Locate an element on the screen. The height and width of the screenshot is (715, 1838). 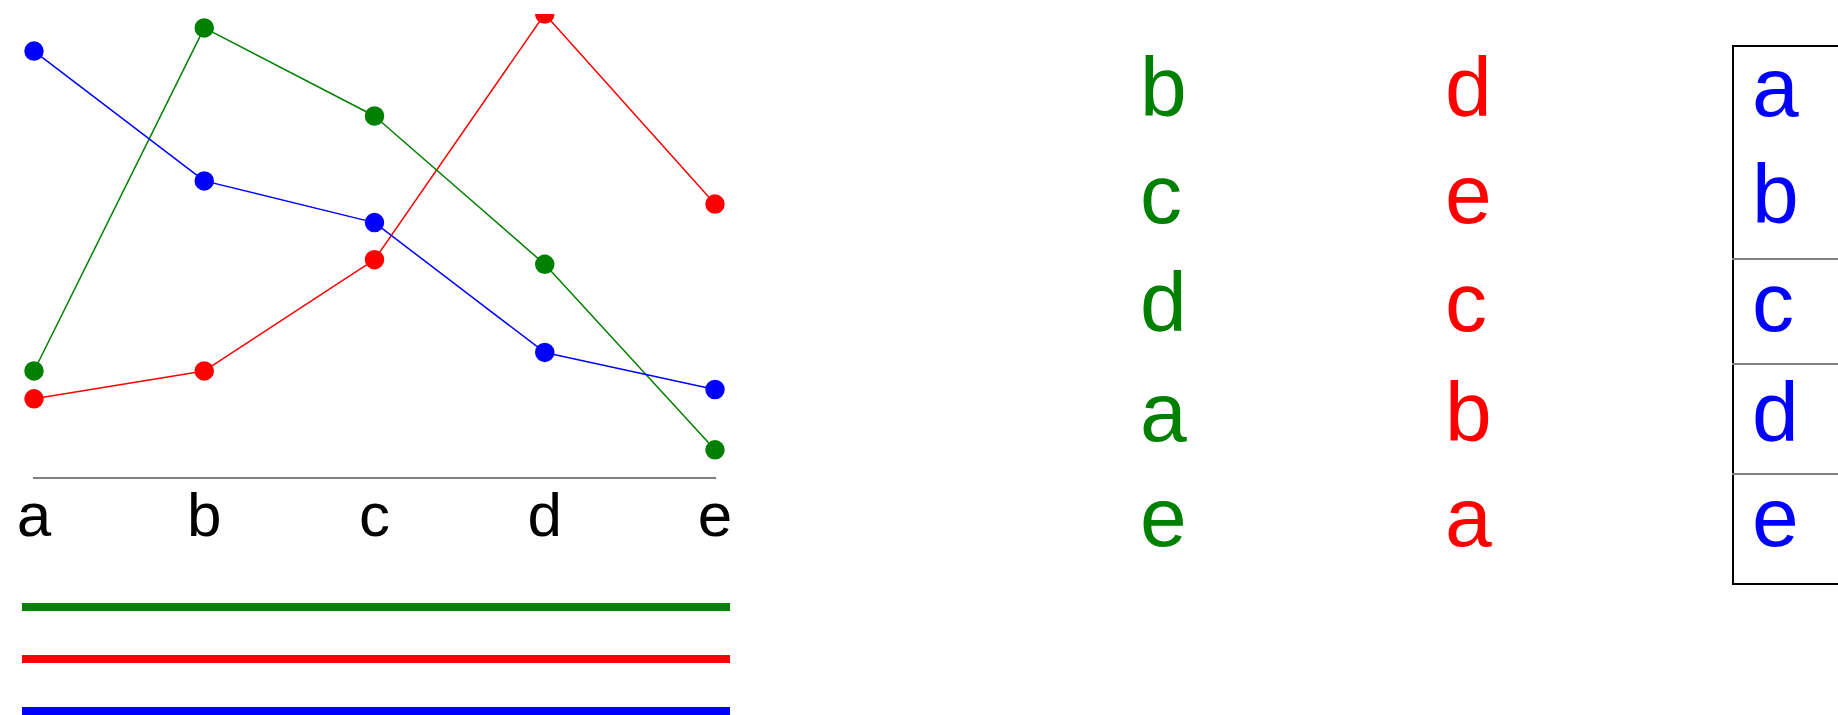
x-tick-label: d is located at coordinates (544, 514).